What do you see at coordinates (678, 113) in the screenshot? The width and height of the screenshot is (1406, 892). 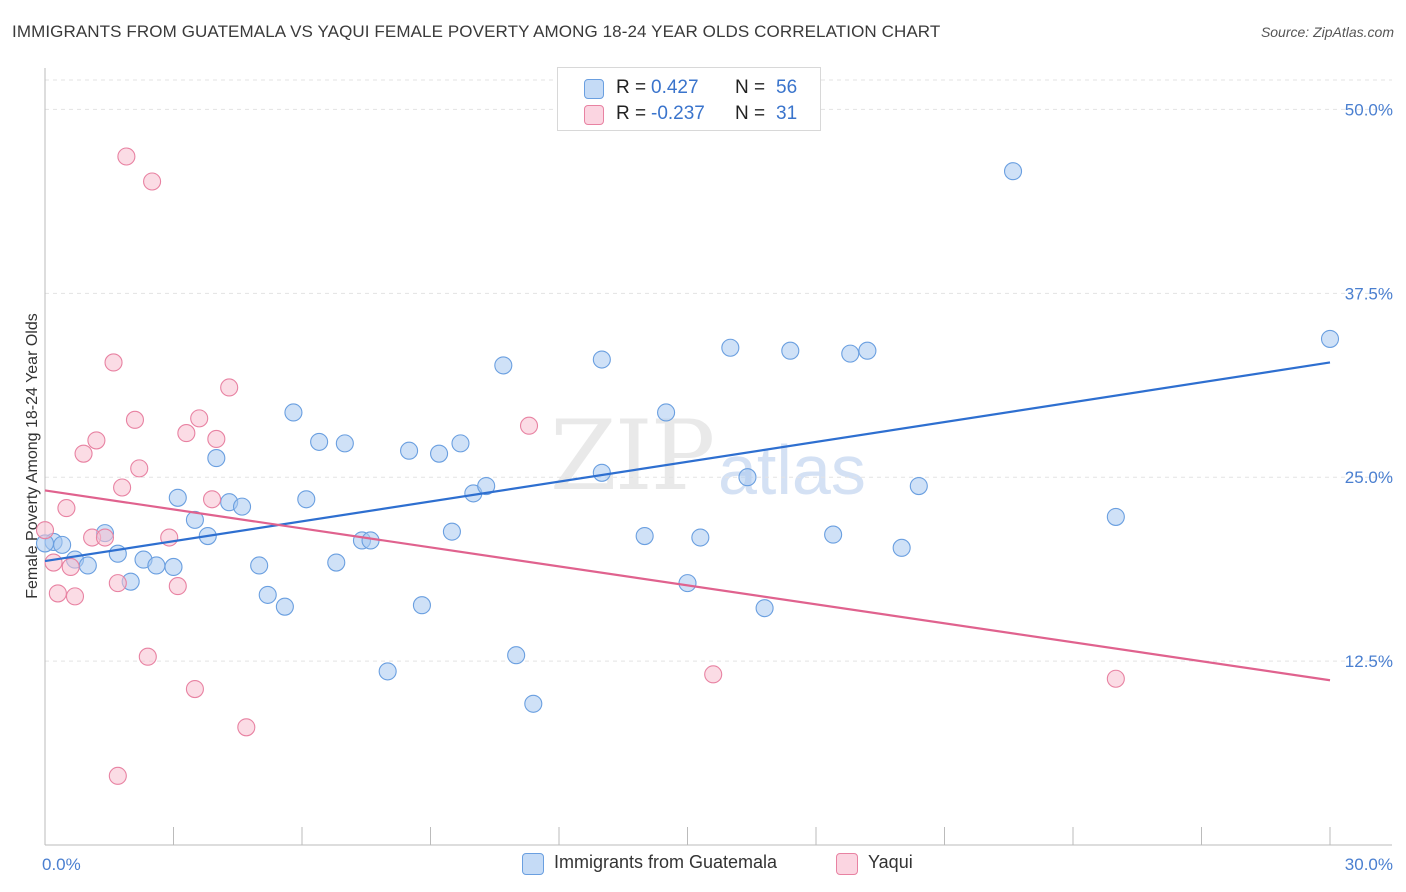 I see `legend-r-value: -0.237` at bounding box center [678, 113].